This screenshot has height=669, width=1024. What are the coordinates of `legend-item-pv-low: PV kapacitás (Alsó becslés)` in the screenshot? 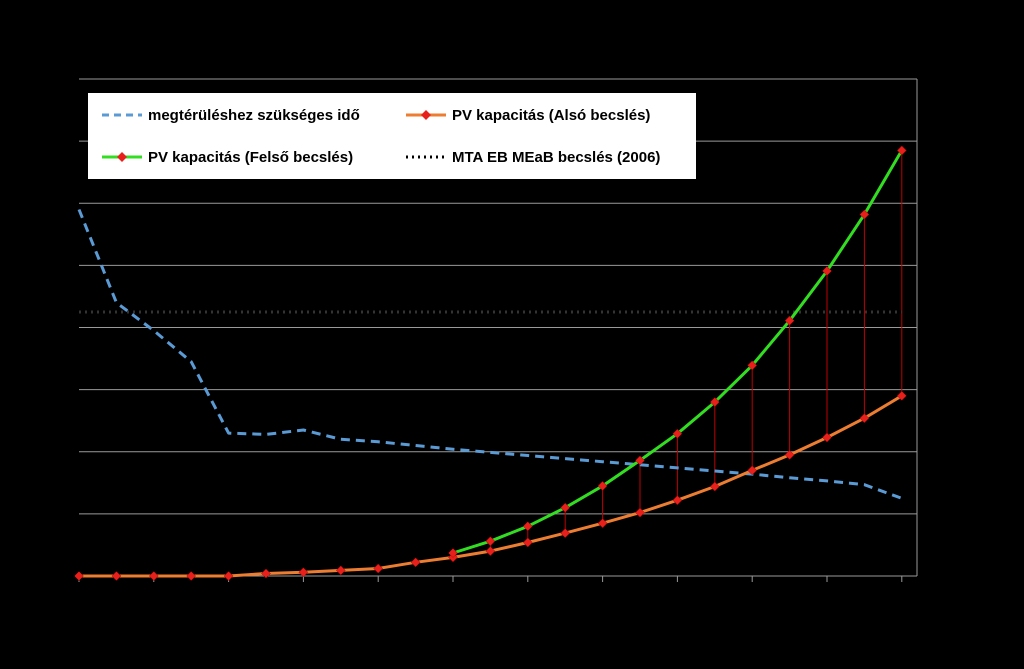 It's located at (528, 115).